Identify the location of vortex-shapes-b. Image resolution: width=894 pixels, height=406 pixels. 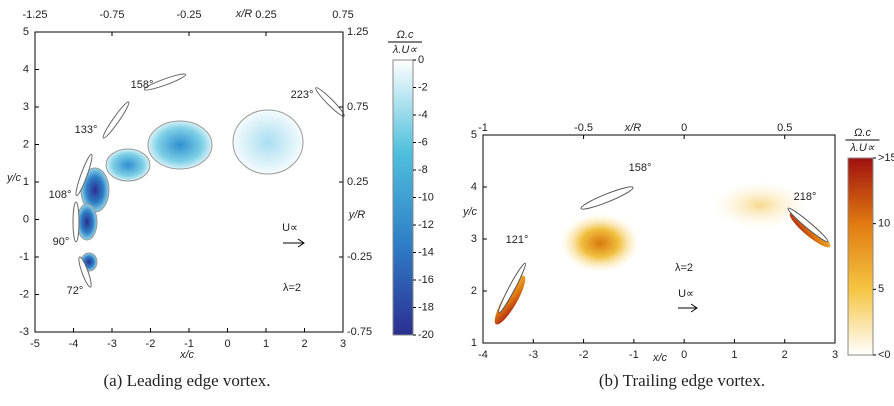
(662, 254).